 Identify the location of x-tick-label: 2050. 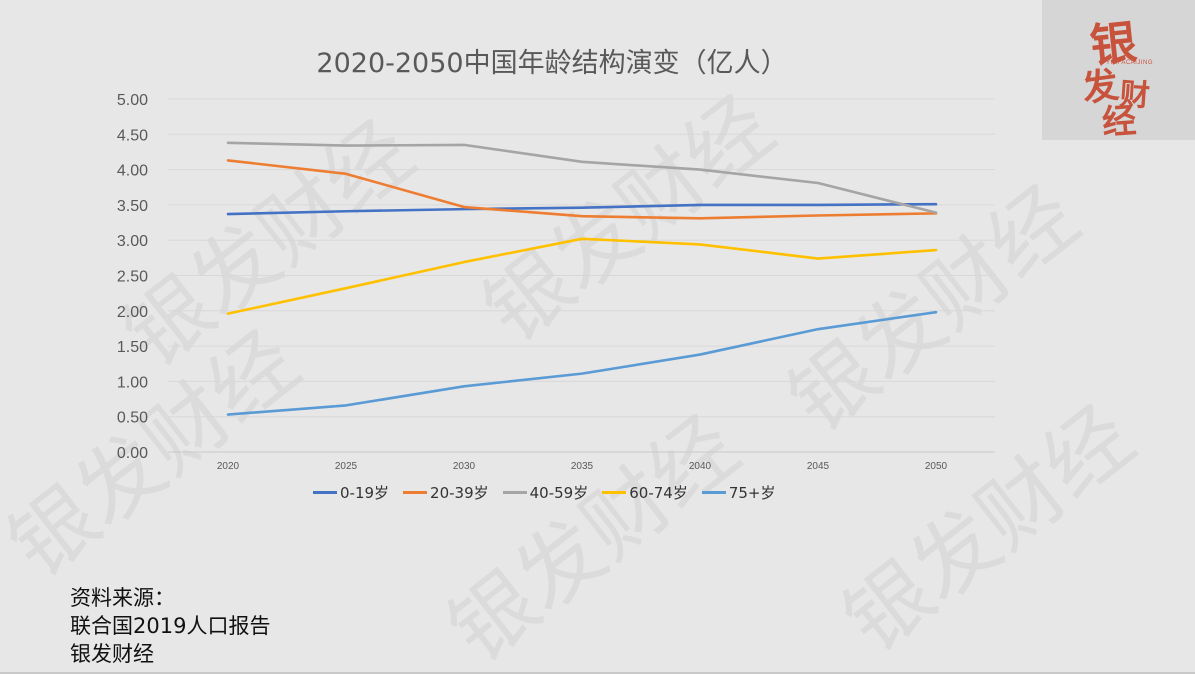
(936, 466).